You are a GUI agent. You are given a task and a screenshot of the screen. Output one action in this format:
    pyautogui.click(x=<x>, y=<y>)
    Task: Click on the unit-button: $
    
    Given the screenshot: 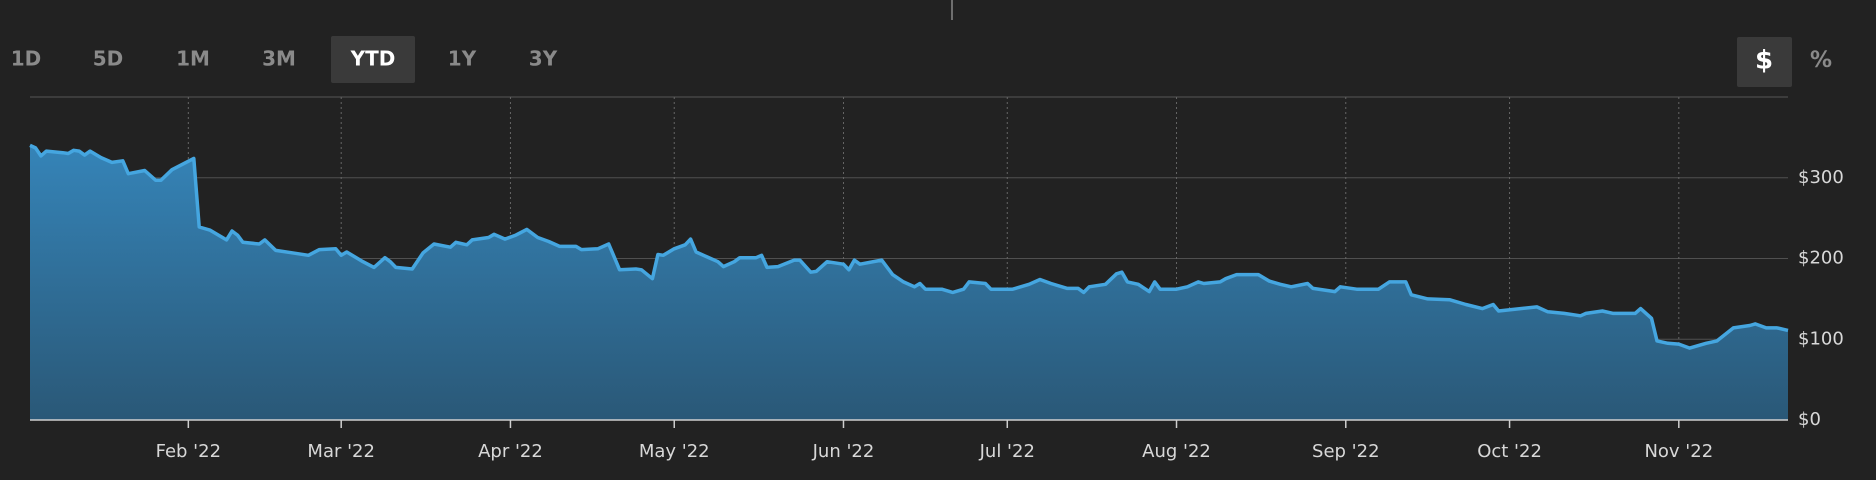 What is the action you would take?
    pyautogui.click(x=1764, y=61)
    